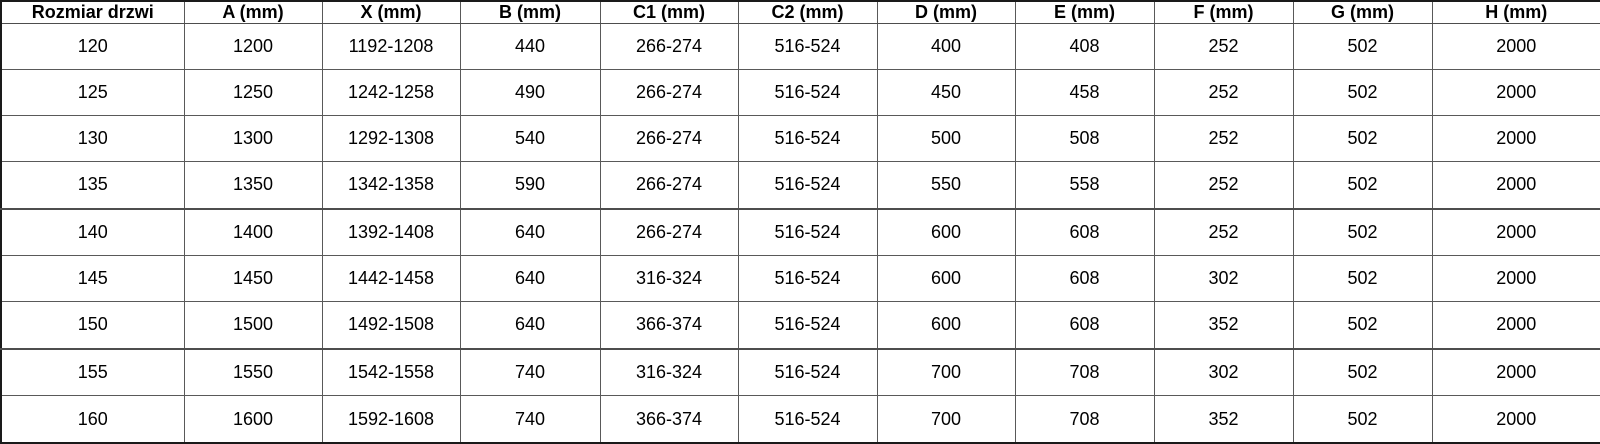  What do you see at coordinates (946, 139) in the screenshot?
I see `table-cell: 500` at bounding box center [946, 139].